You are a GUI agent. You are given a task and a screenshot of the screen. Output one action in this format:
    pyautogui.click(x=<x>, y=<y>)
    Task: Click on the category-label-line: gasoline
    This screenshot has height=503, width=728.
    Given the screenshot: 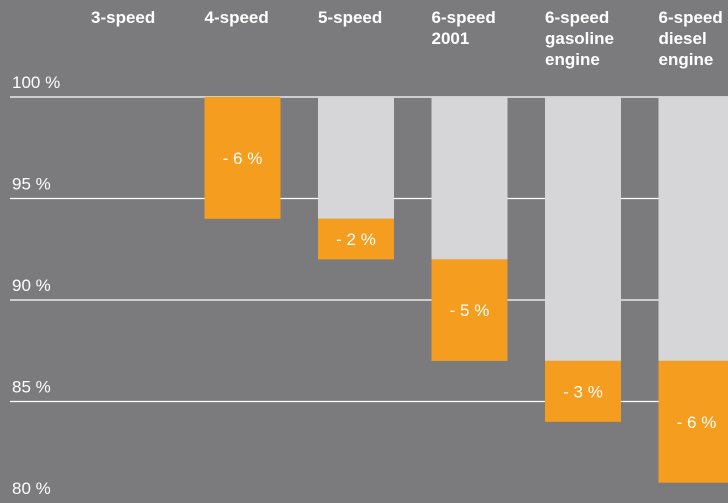 What is the action you would take?
    pyautogui.click(x=579, y=38)
    